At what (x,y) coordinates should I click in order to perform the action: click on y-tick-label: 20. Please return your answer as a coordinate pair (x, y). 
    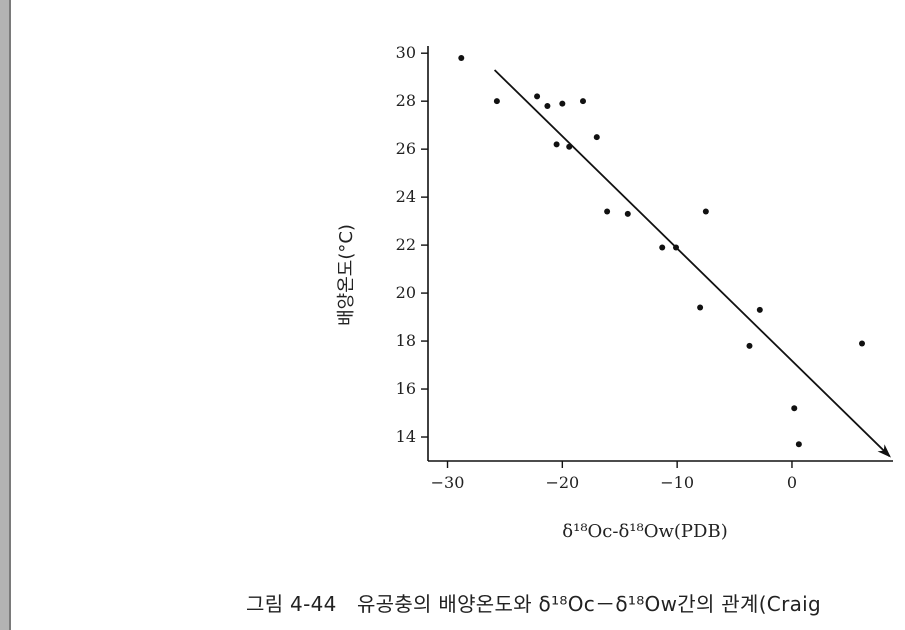
    Looking at the image, I should click on (406, 292).